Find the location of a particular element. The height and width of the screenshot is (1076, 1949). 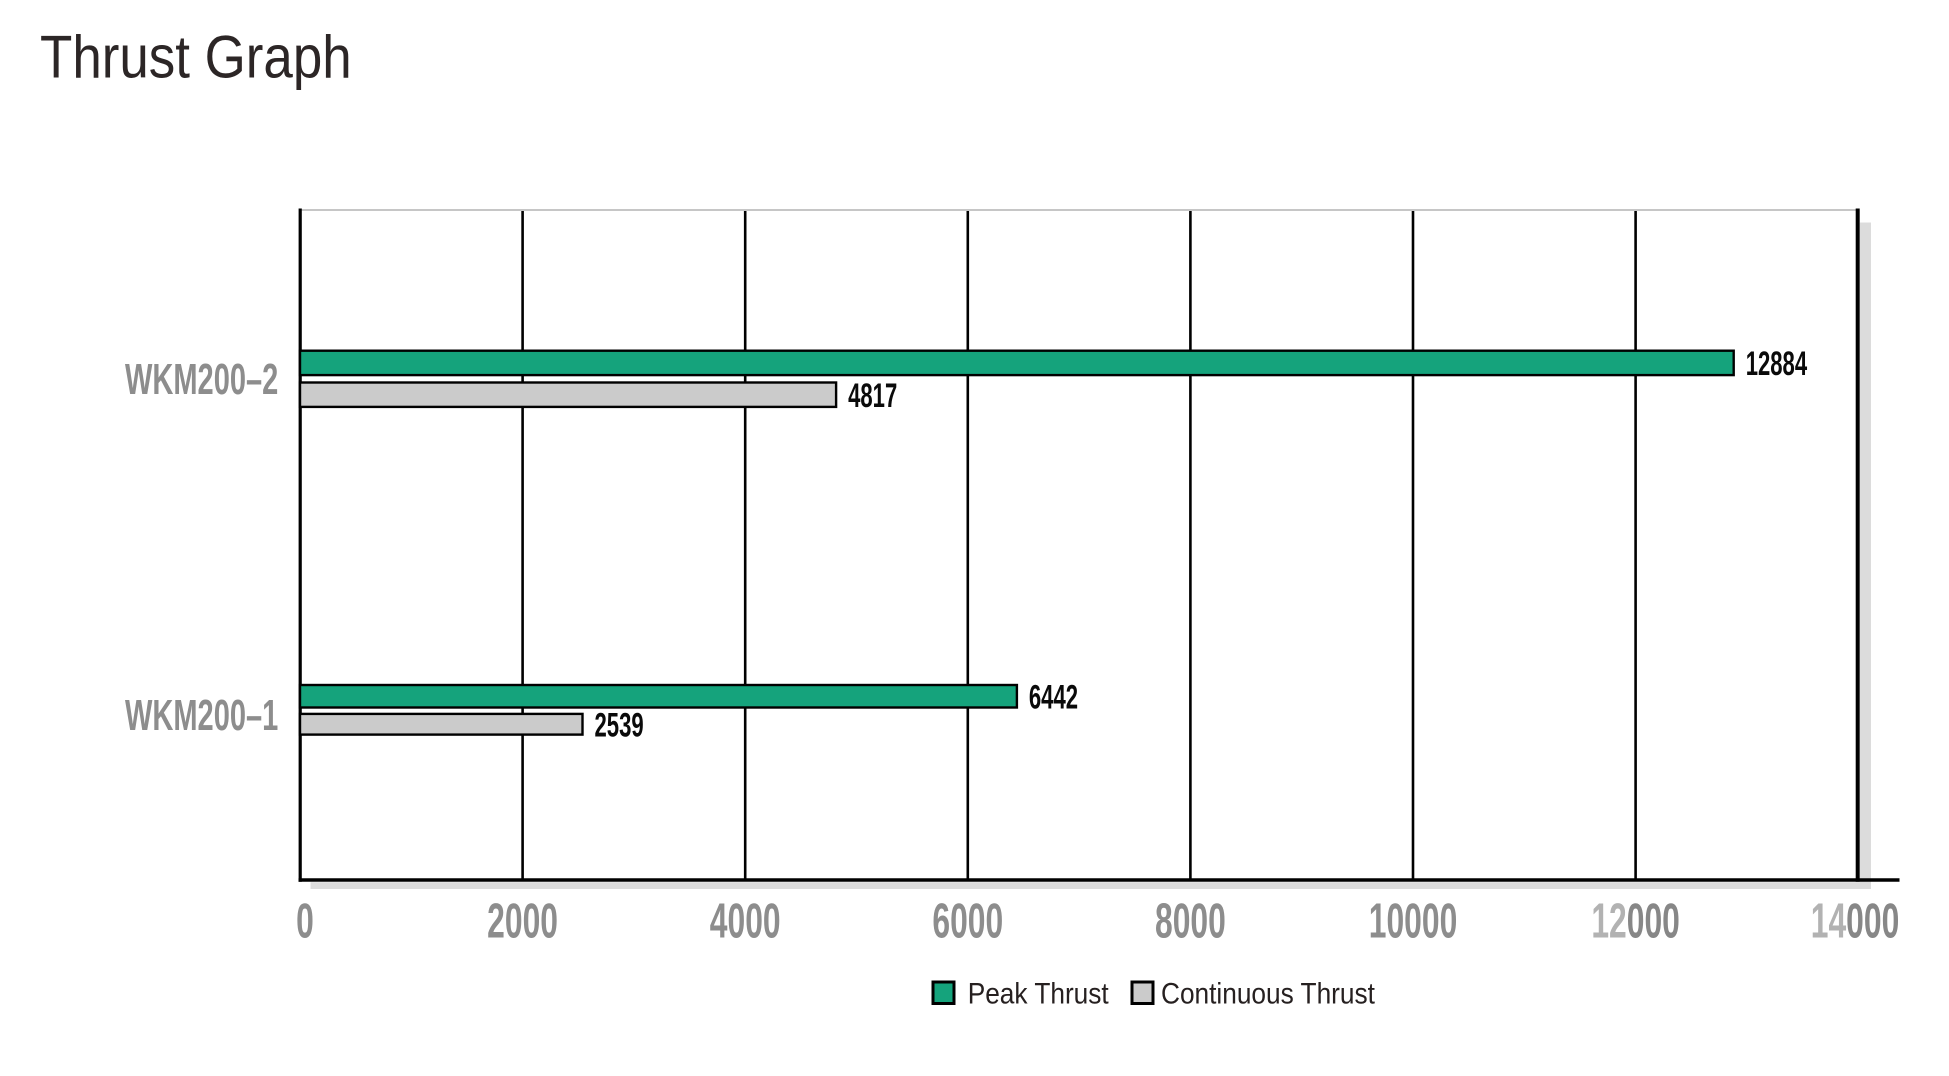

svg-text: WKM200–2 is located at coordinates (201, 379).